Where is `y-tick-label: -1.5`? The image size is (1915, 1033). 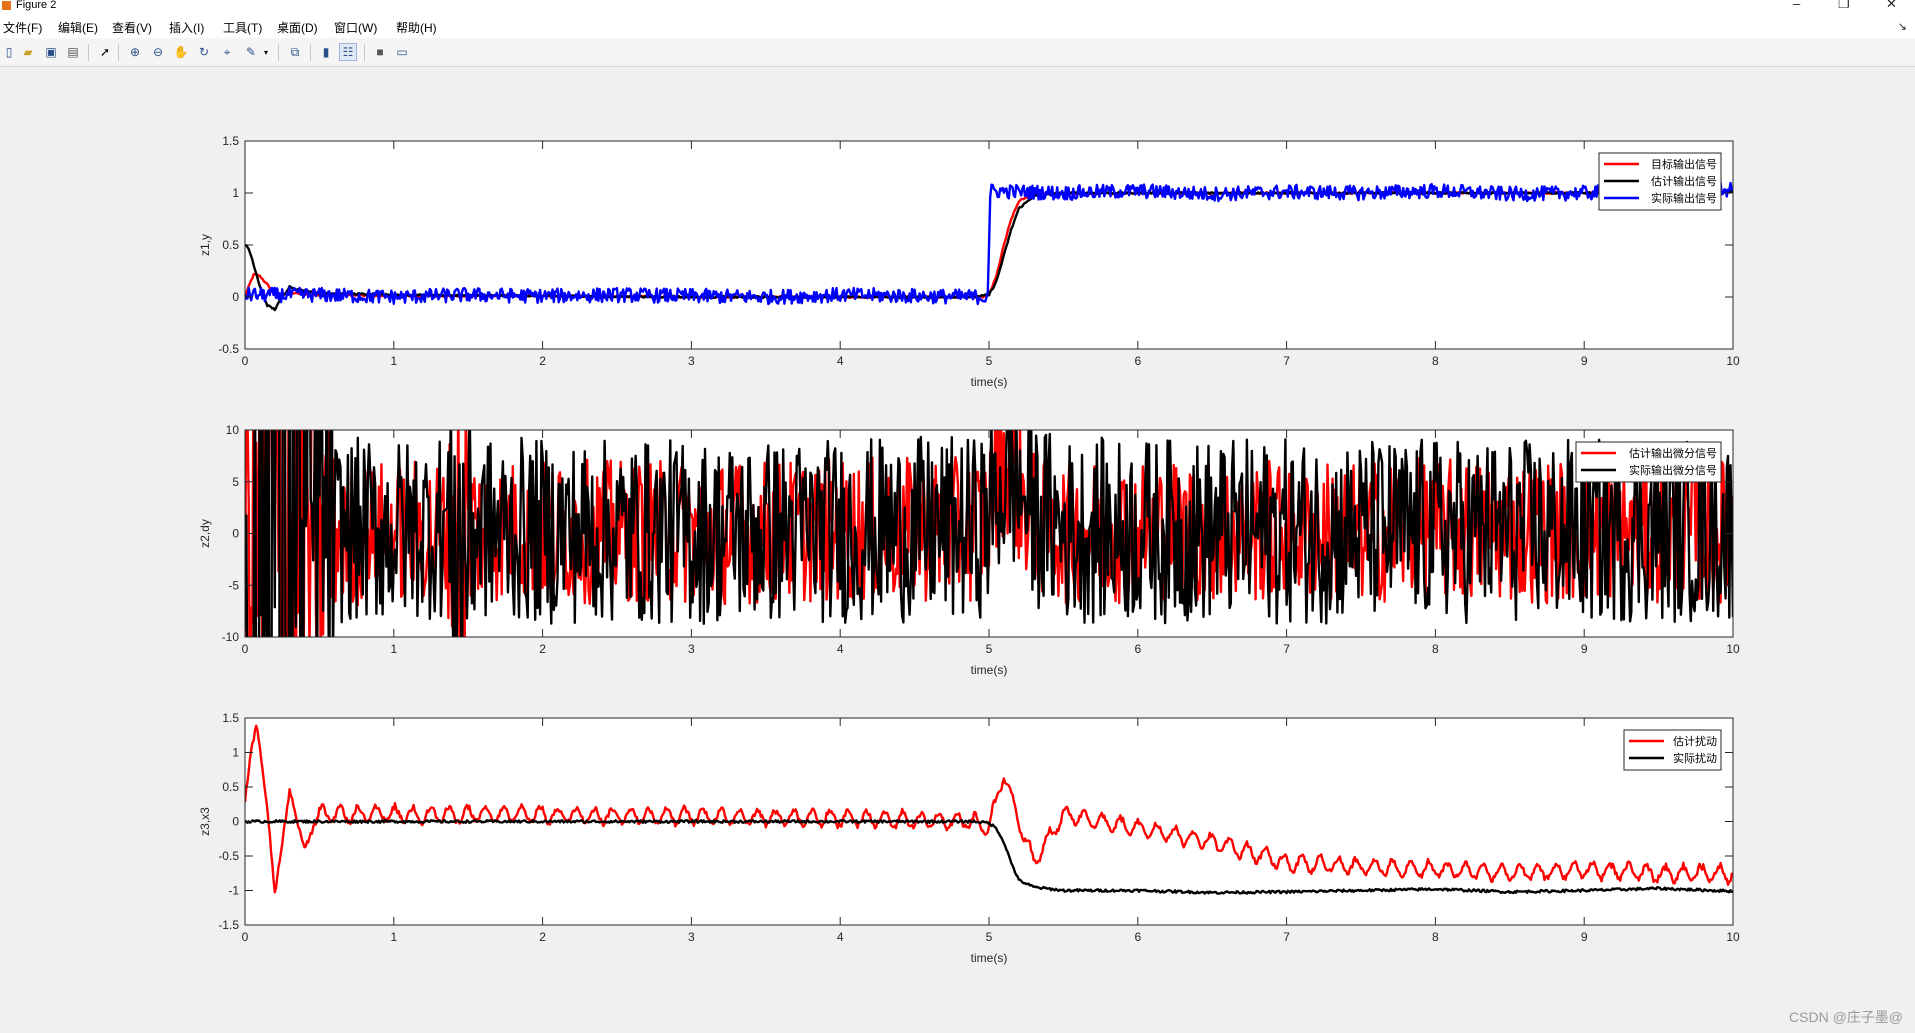 y-tick-label: -1.5 is located at coordinates (228, 925).